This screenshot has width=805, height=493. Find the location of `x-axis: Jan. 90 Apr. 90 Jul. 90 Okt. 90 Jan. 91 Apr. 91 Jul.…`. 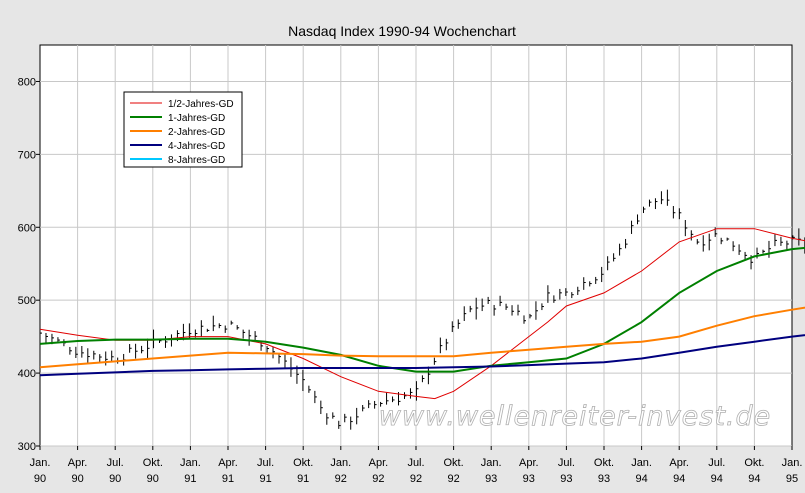

x-axis: Jan. 90 Apr. 90 Jul. 90 Okt. 90 Jan. 91 Apr. 91 Jul.… is located at coordinates (416, 465).